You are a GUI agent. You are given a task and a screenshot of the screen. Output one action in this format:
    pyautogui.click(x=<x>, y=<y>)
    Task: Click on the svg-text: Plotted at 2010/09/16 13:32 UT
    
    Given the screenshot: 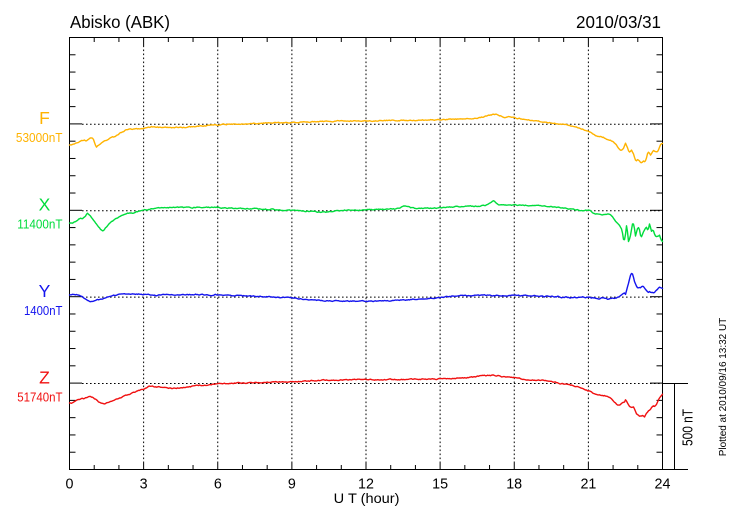 What is the action you would take?
    pyautogui.click(x=723, y=387)
    